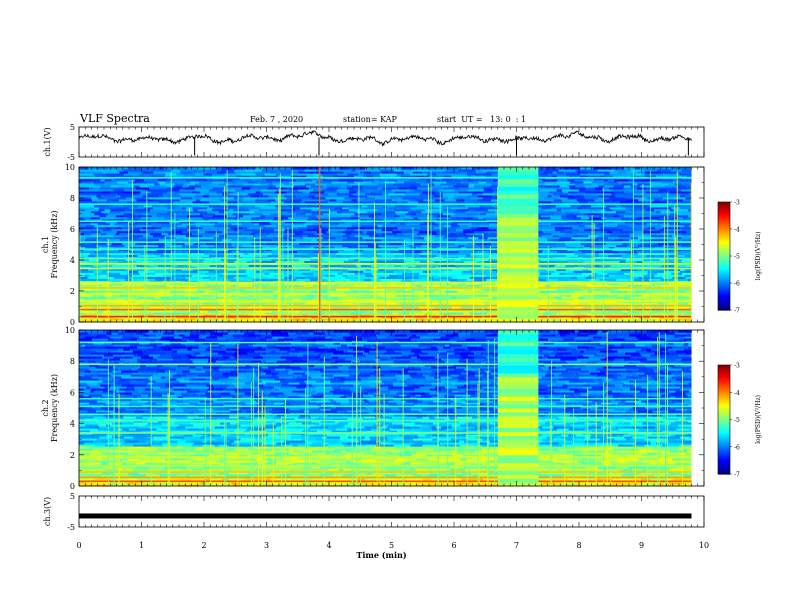 The image size is (792, 612). Describe the element at coordinates (141, 545) in the screenshot. I see `x-tick-label: 1` at that location.